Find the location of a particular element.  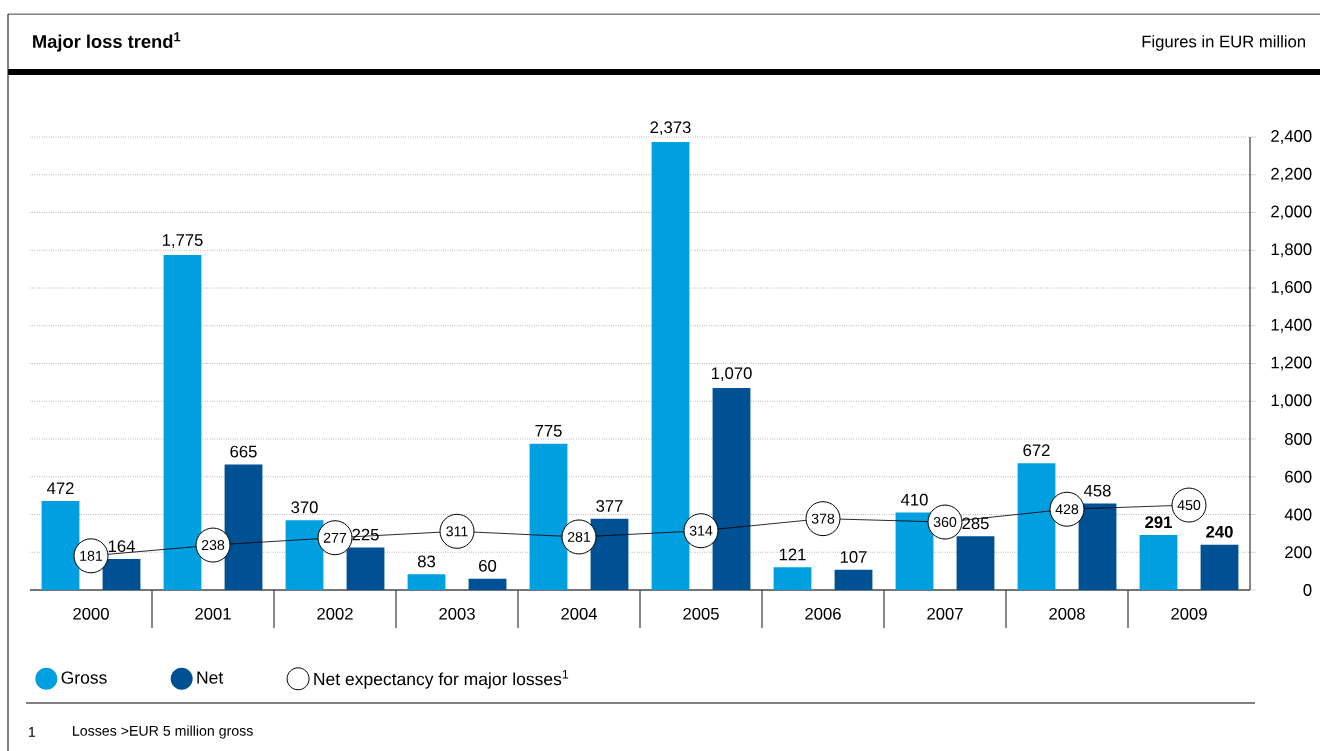

data-label: 2,373 is located at coordinates (670, 128).